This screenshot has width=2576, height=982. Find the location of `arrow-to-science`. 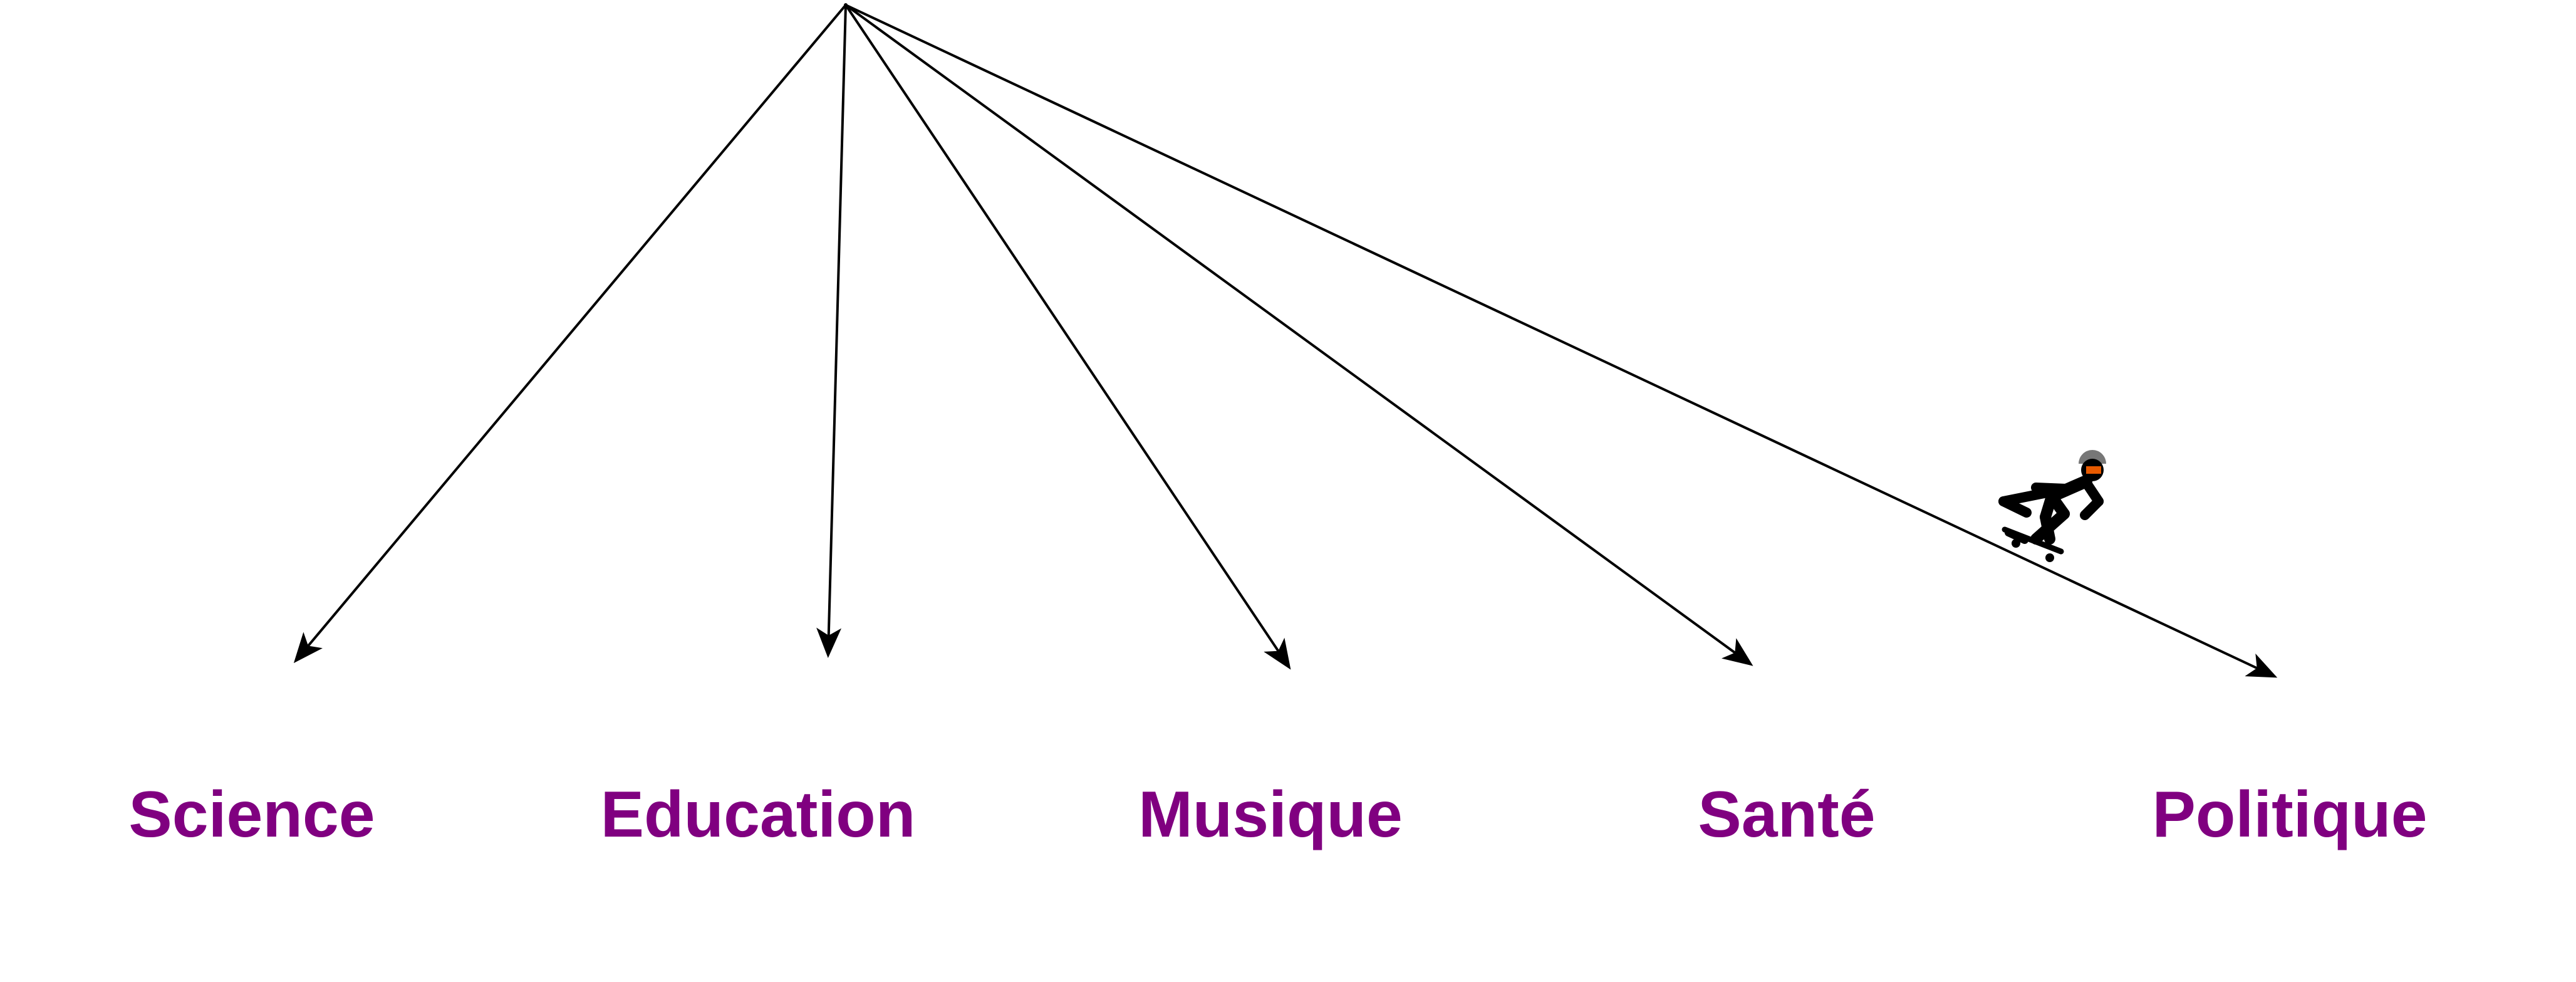

arrow-to-science is located at coordinates (570, 334).